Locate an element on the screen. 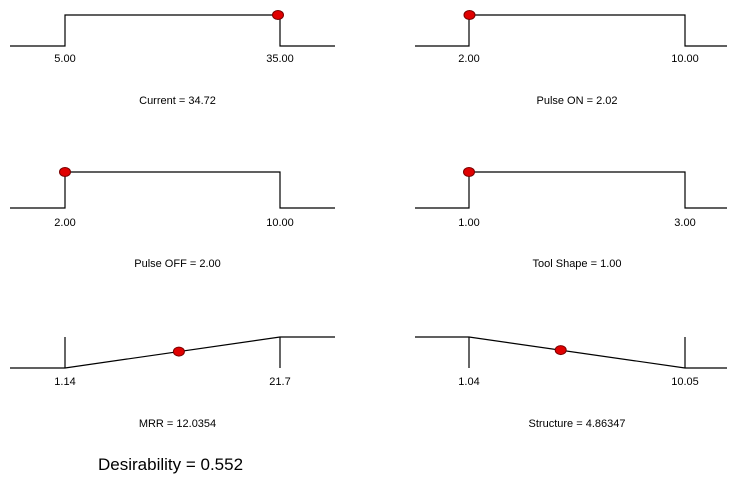 The width and height of the screenshot is (729, 484). factor-caption-0: Current = 34.72 is located at coordinates (177, 101).